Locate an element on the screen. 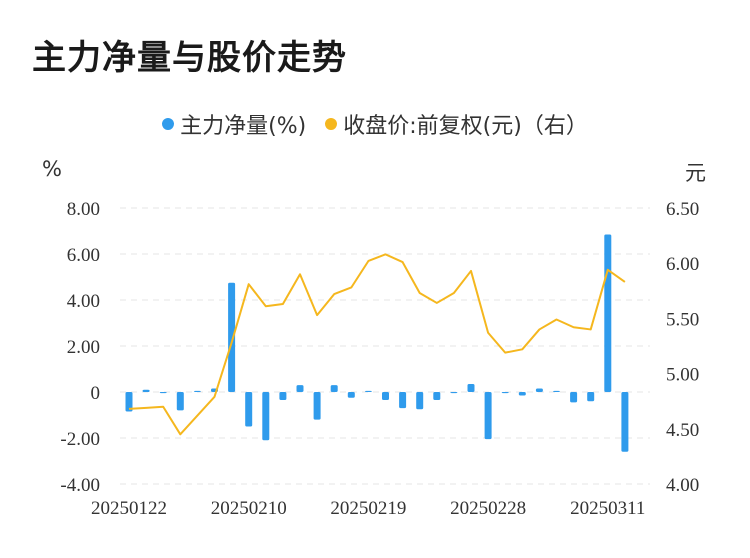  left-axis-unit: % is located at coordinates (52, 169).